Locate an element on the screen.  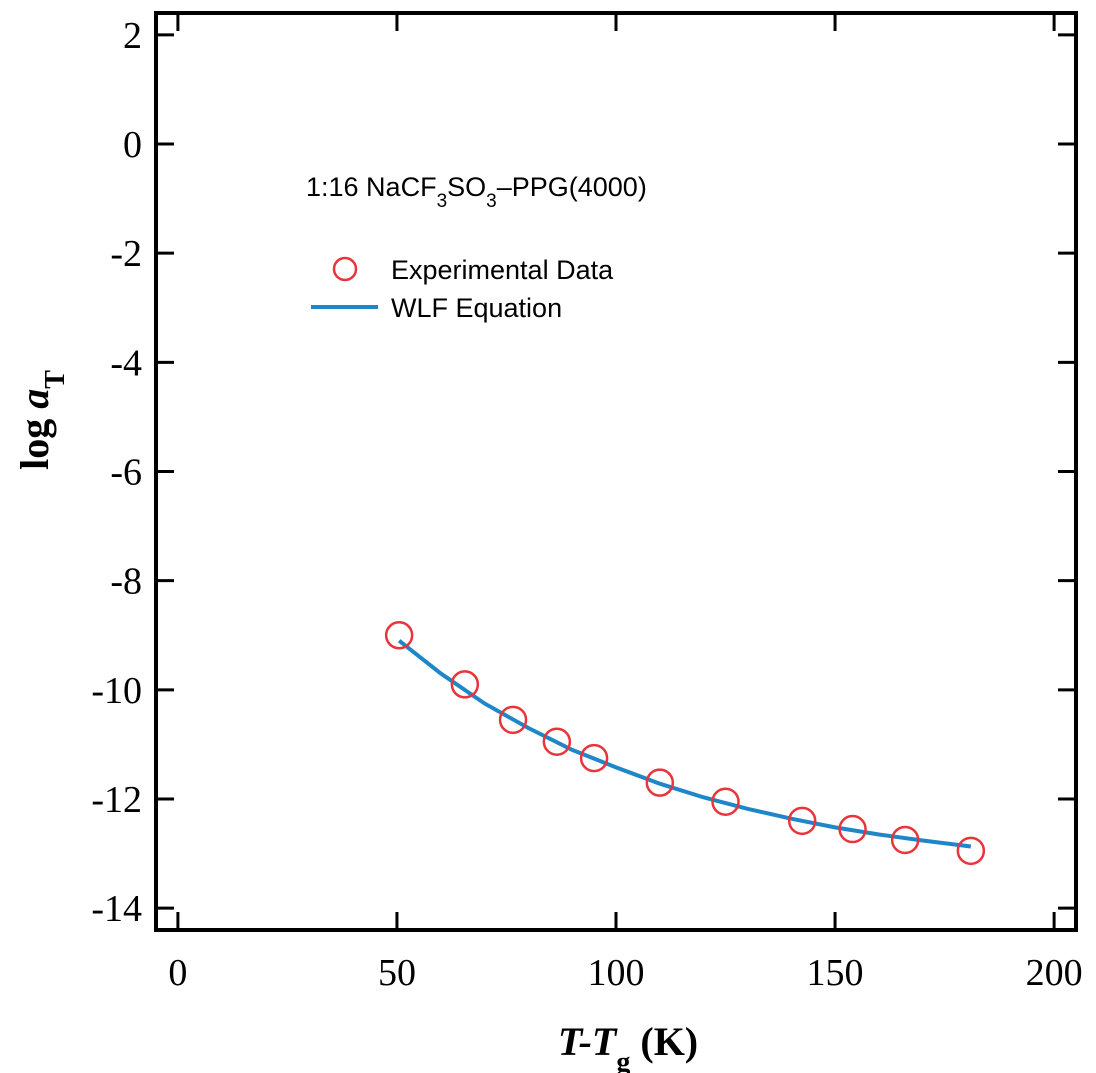
x-tick-label: 150 is located at coordinates (835, 973).